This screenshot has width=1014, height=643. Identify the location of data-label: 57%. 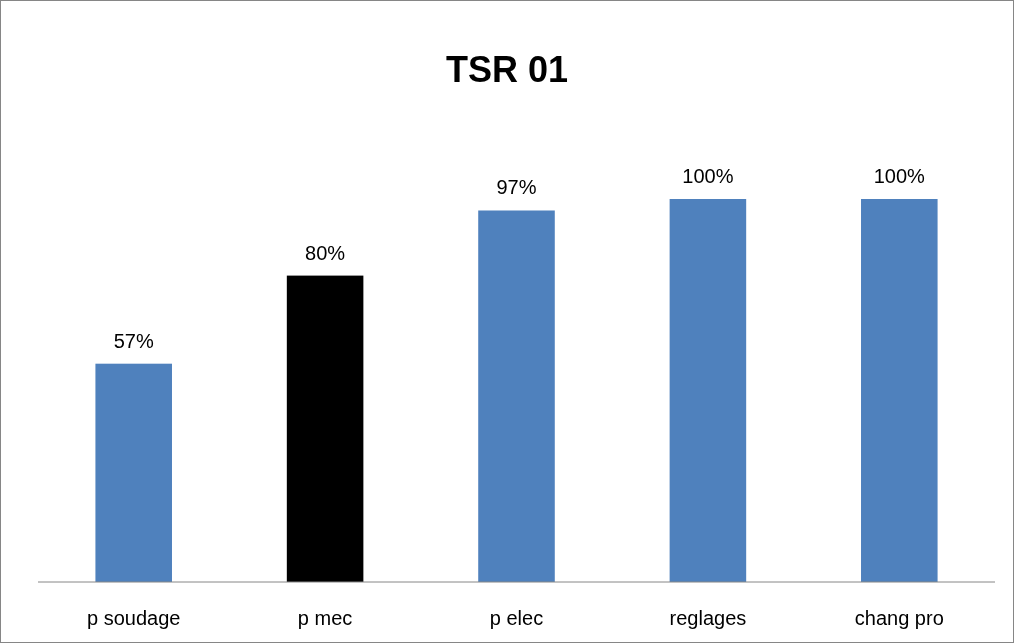
(133, 340).